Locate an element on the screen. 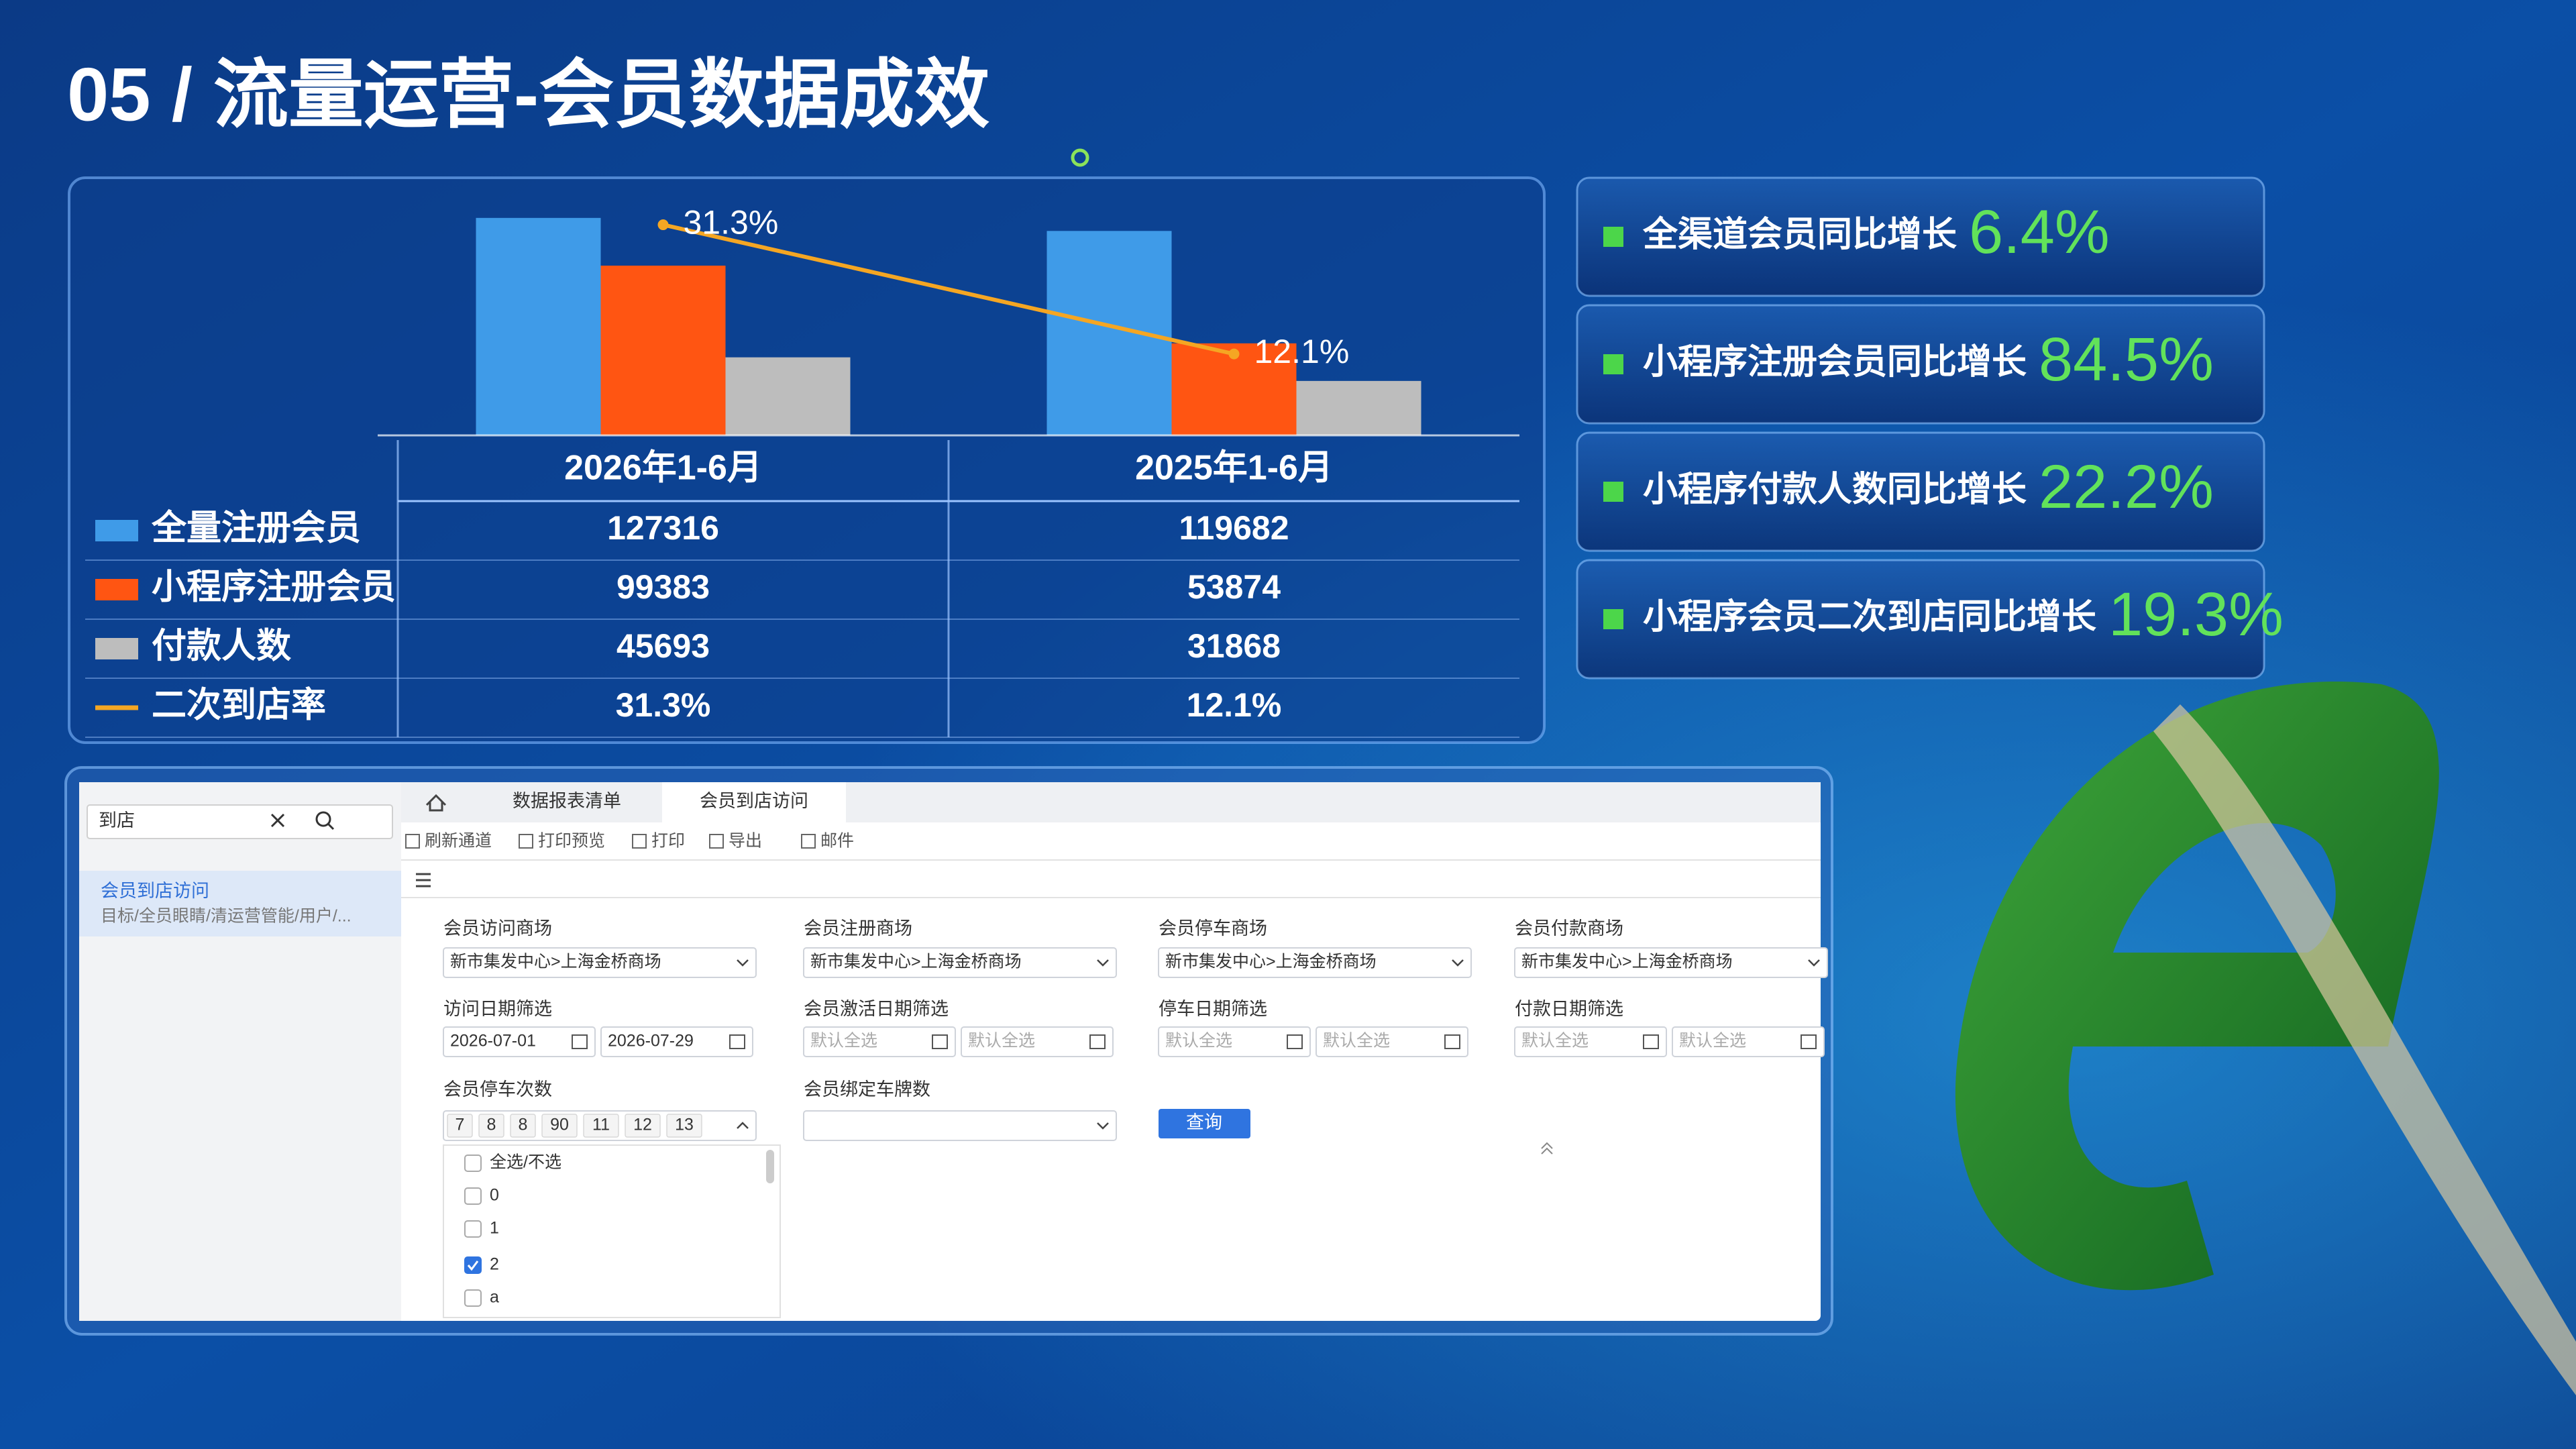  kpi-value: 6.4% is located at coordinates (2039, 232).